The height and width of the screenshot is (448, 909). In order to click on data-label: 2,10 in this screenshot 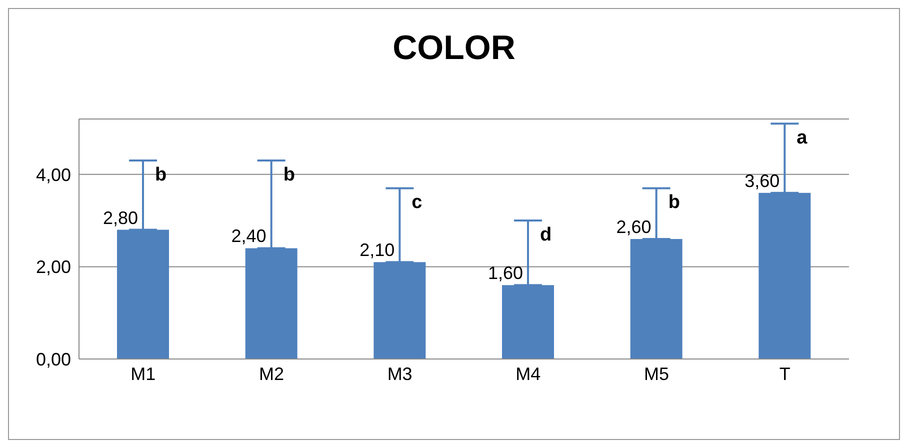, I will do `click(377, 250)`.